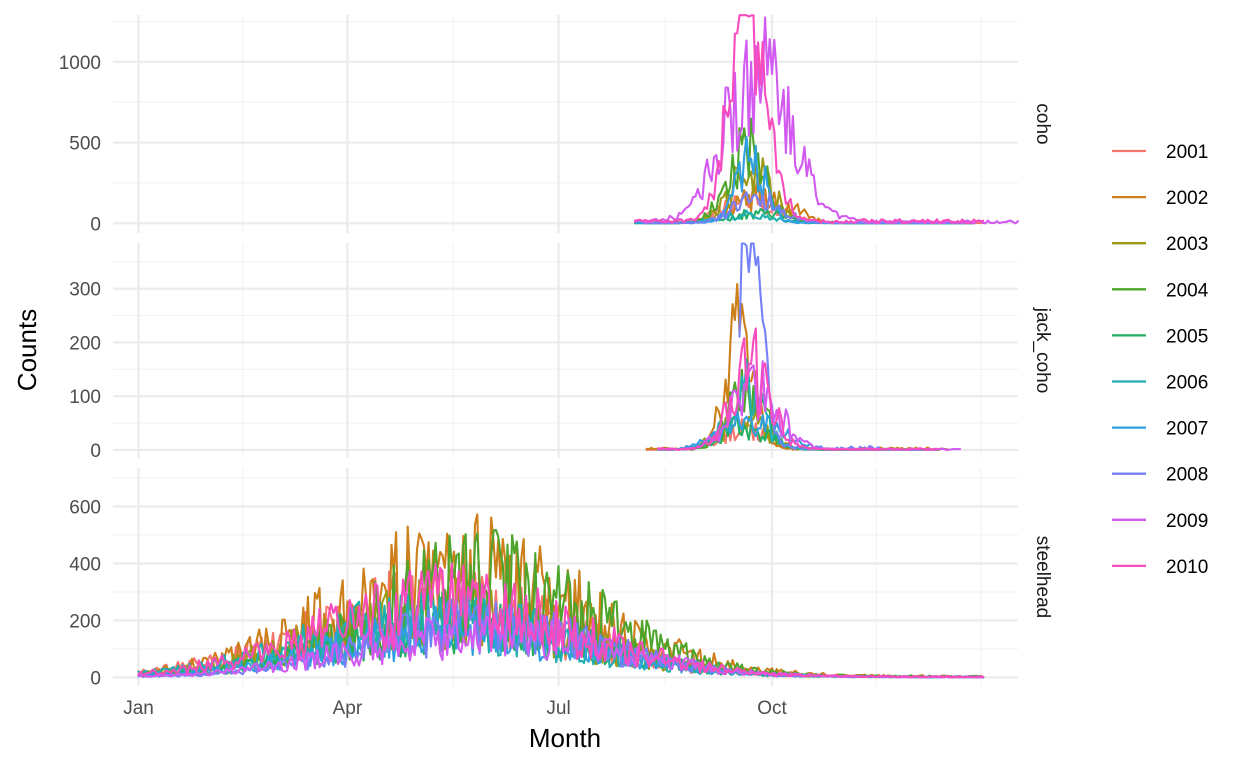  What do you see at coordinates (455, 708) in the screenshot?
I see `x-axis: Jan Apr Jul Oct` at bounding box center [455, 708].